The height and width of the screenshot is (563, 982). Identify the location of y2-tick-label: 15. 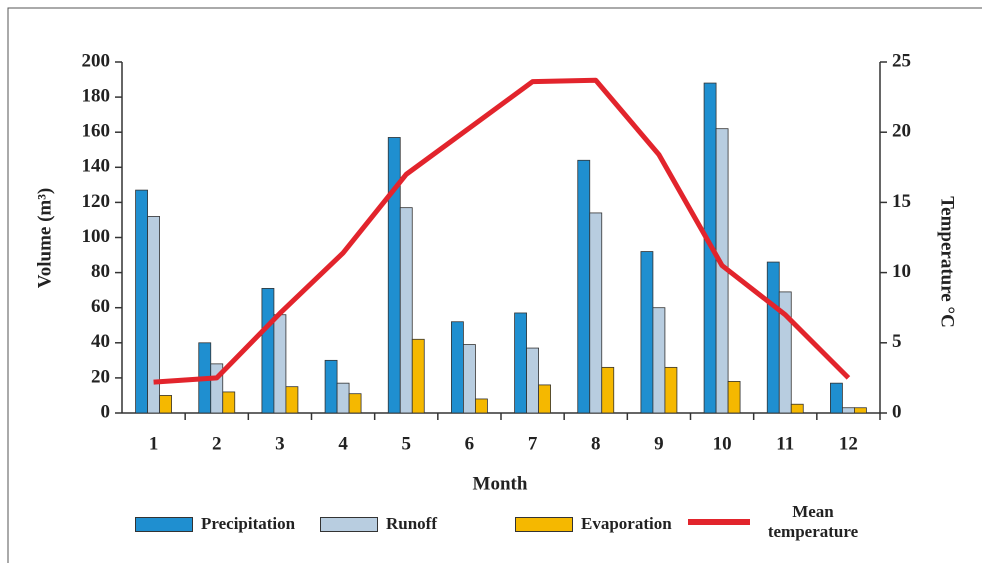
(901, 201).